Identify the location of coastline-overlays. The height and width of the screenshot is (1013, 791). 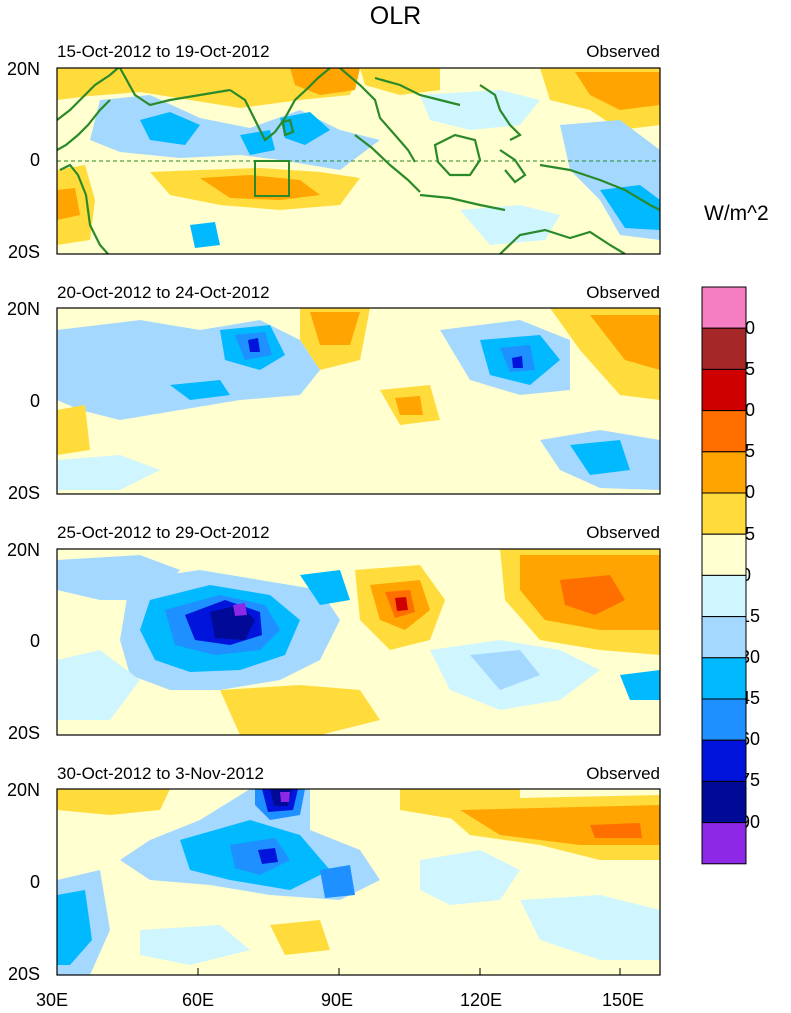
(358, 161).